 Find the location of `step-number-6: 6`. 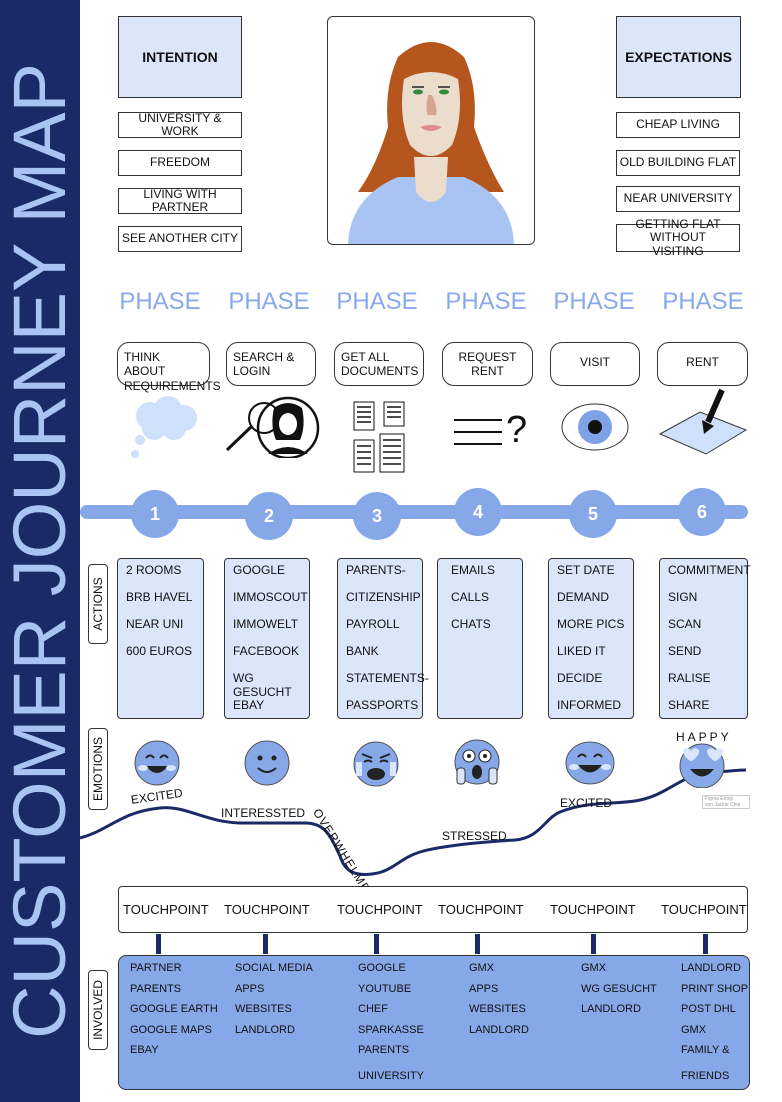

step-number-6: 6 is located at coordinates (702, 512).